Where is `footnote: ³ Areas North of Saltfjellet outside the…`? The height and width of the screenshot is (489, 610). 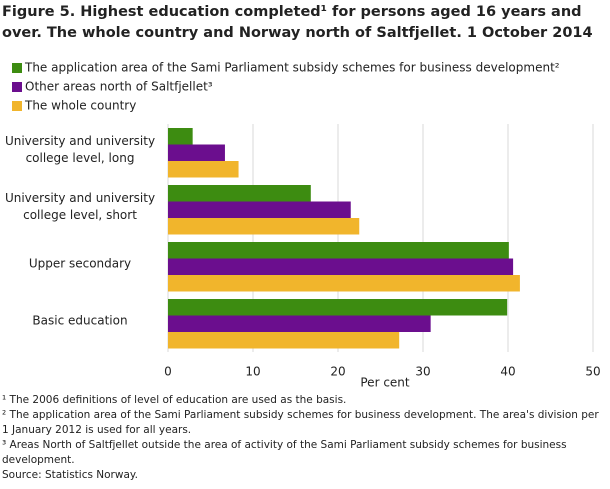
footnote: ³ Areas North of Saltfjellet outside the… is located at coordinates (284, 452).